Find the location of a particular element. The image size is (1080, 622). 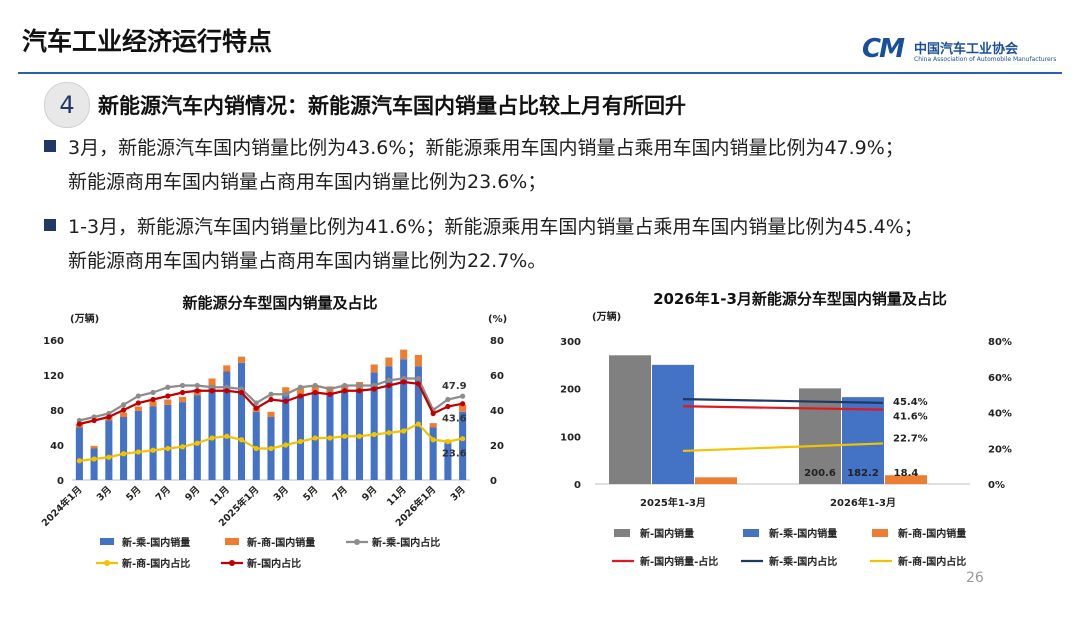

bullet-square-icon is located at coordinates (50, 146).